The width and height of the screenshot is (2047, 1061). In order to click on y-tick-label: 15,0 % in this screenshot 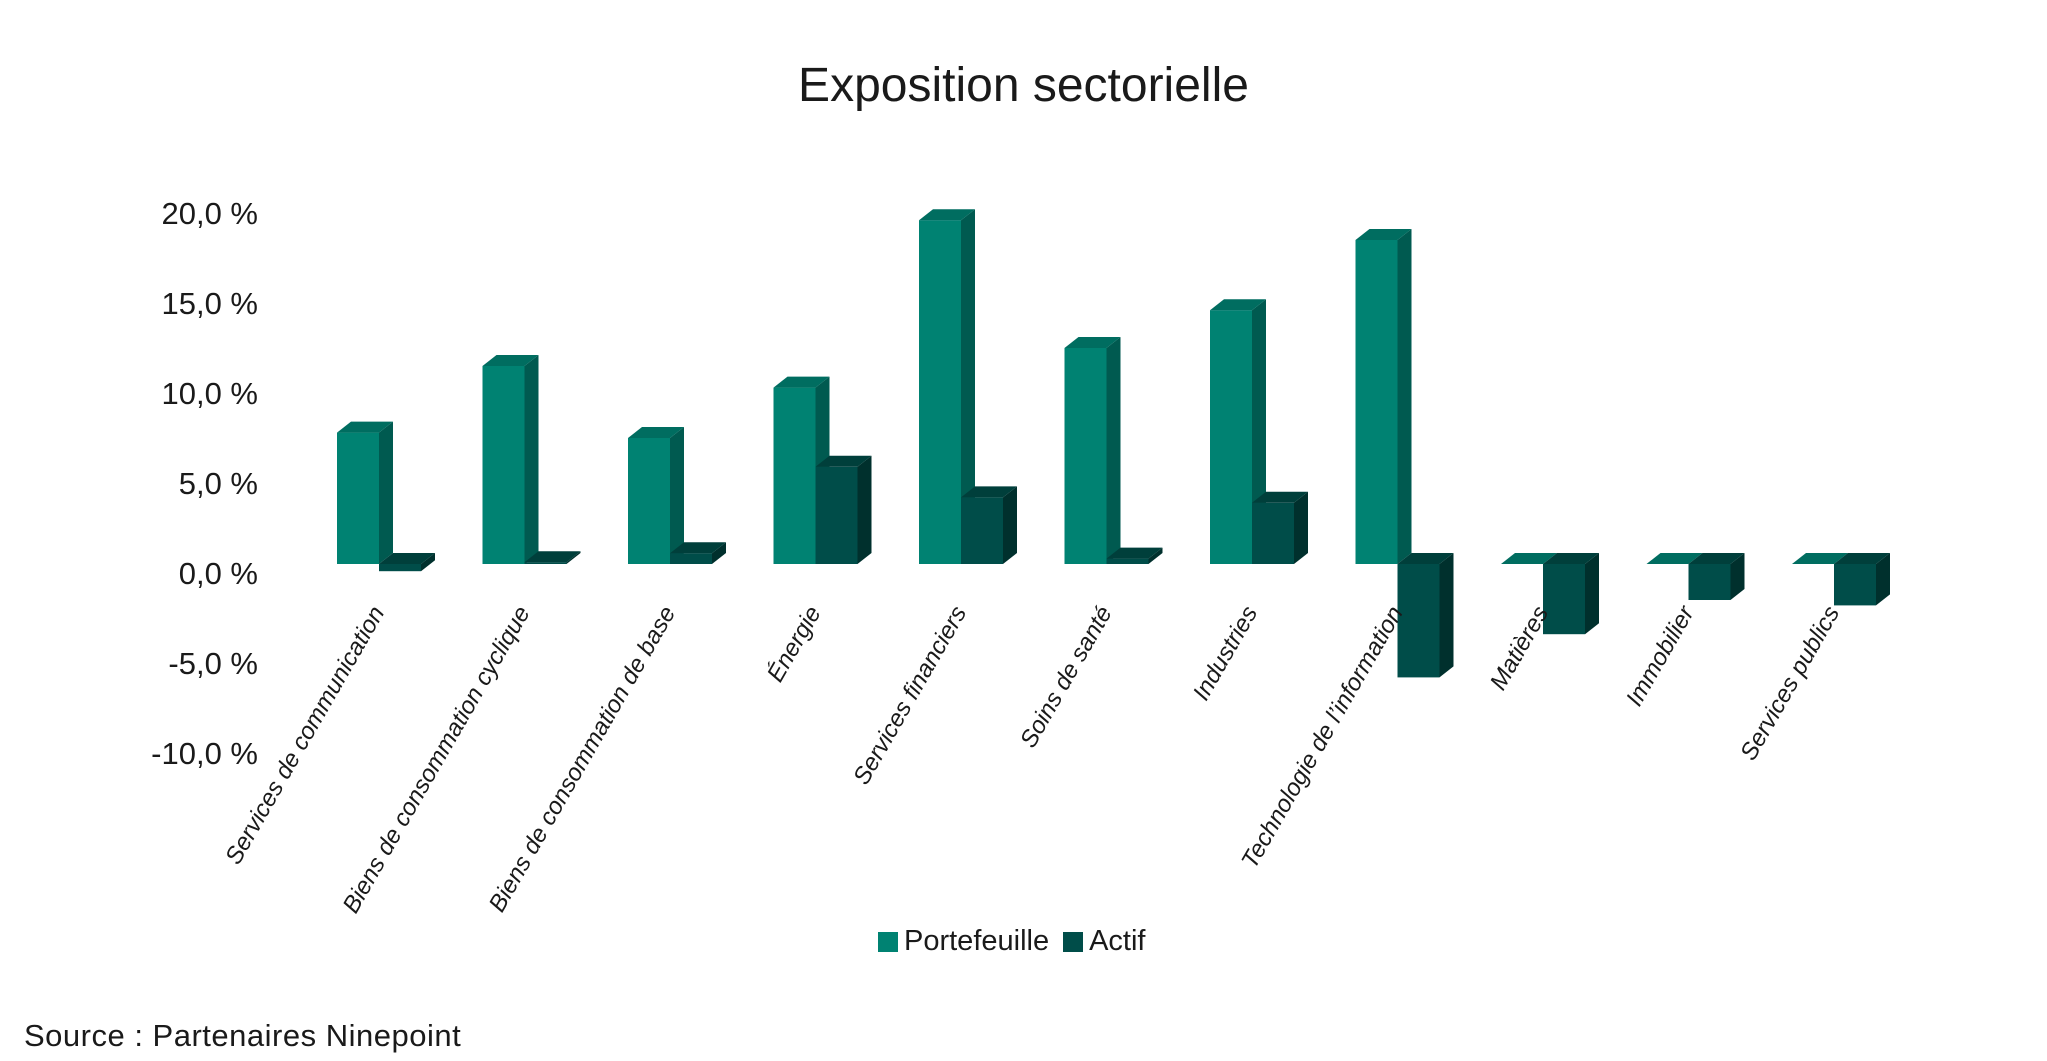, I will do `click(209, 303)`.